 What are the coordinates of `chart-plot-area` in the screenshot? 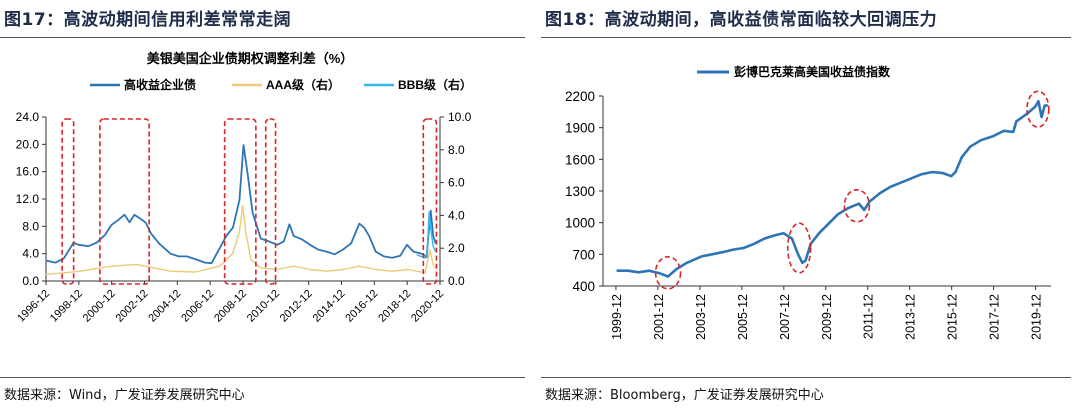 It's located at (241, 201).